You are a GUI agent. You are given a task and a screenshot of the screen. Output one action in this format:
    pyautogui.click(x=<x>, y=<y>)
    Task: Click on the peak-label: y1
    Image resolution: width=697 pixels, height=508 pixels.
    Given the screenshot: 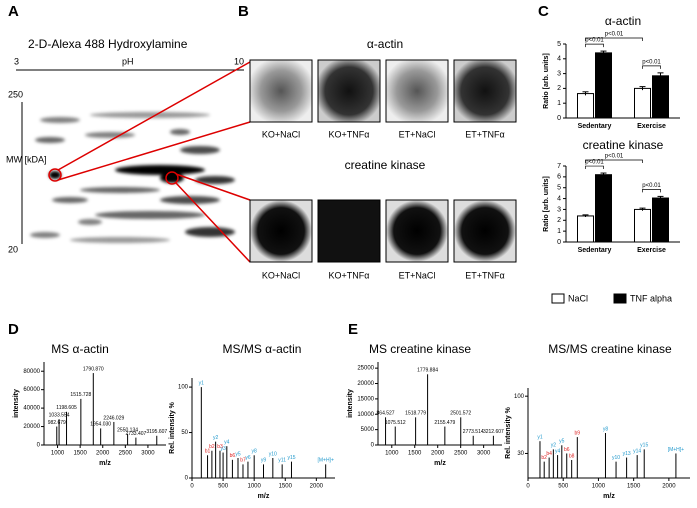 What is the action you would take?
    pyautogui.click(x=202, y=383)
    